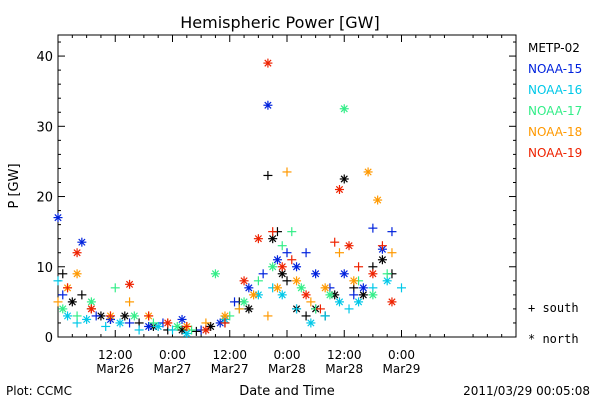 This screenshot has height=400, width=600. I want to click on y-tick-label: 40, so click(44, 57).